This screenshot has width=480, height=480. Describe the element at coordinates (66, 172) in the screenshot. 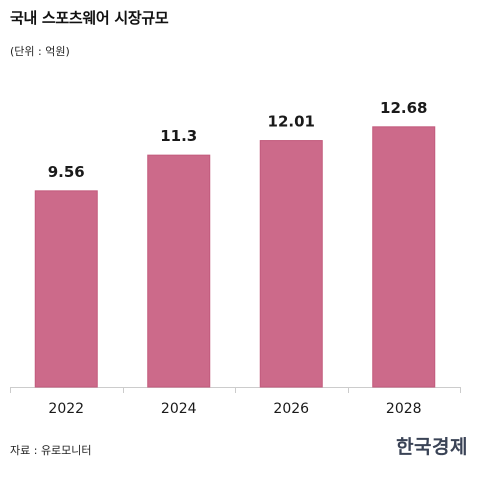

I see `value-label-2022: 9.56` at that location.